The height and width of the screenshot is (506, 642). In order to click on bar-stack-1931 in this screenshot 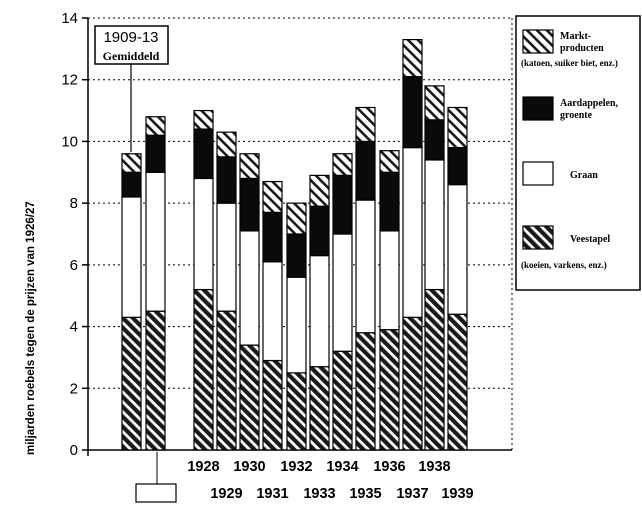, I will do `click(272, 315)`.